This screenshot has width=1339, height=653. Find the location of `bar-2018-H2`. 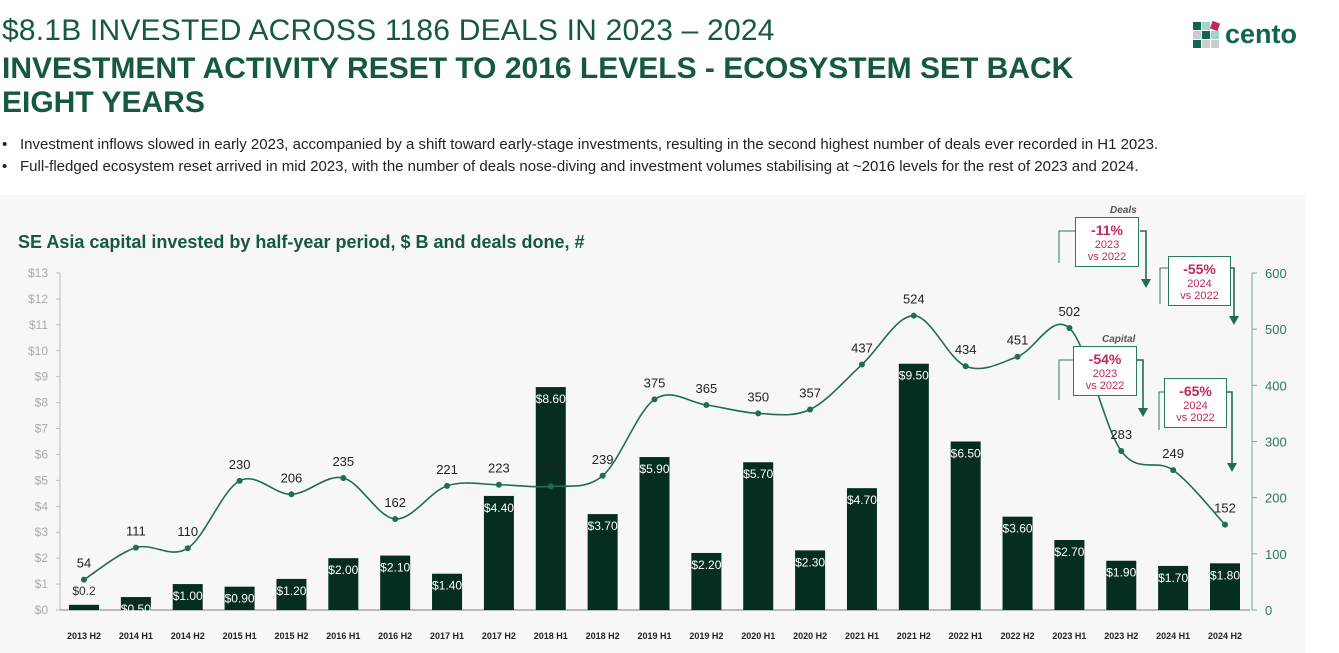

bar-2018-H2 is located at coordinates (602, 562).